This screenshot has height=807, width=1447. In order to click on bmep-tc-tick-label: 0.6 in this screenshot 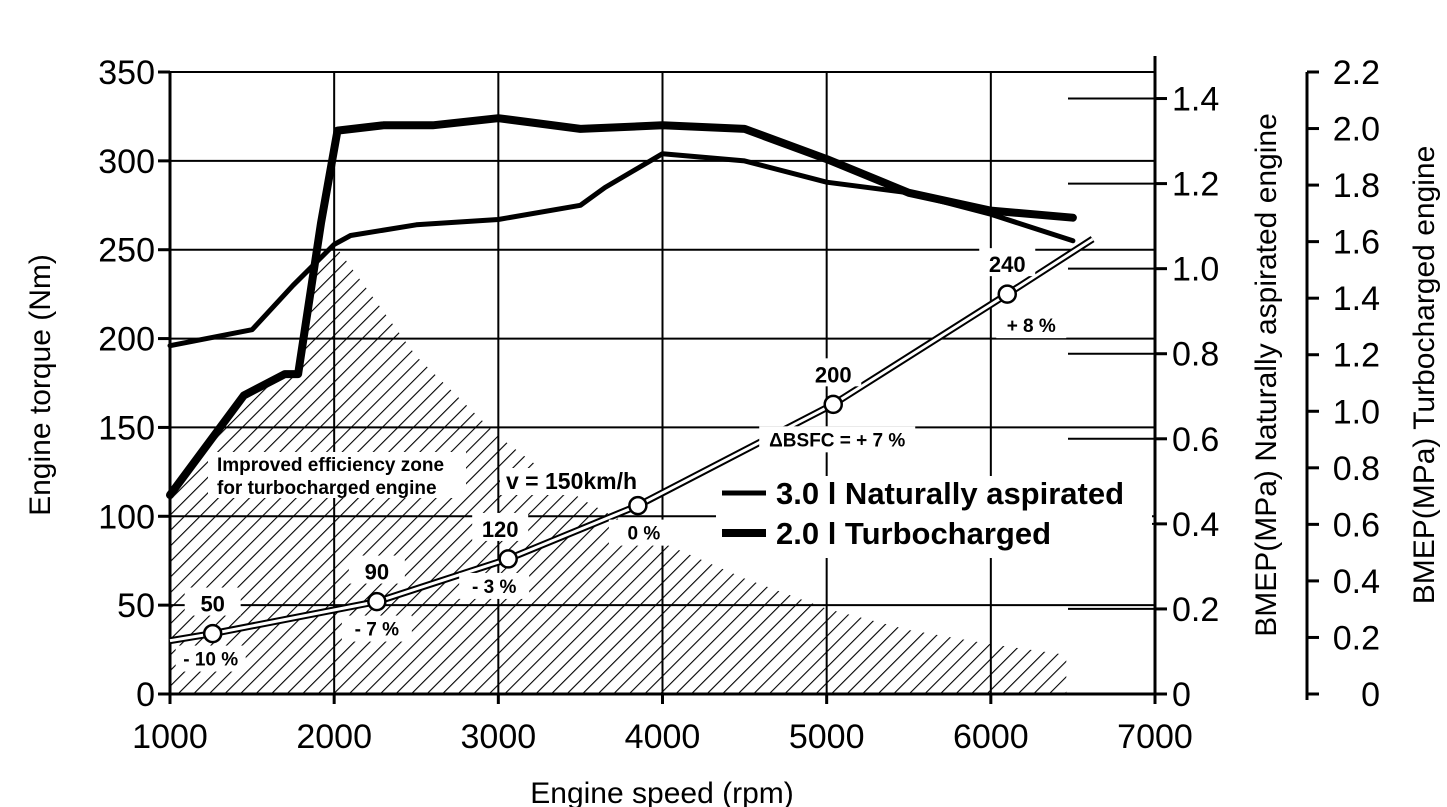, I will do `click(1356, 525)`.